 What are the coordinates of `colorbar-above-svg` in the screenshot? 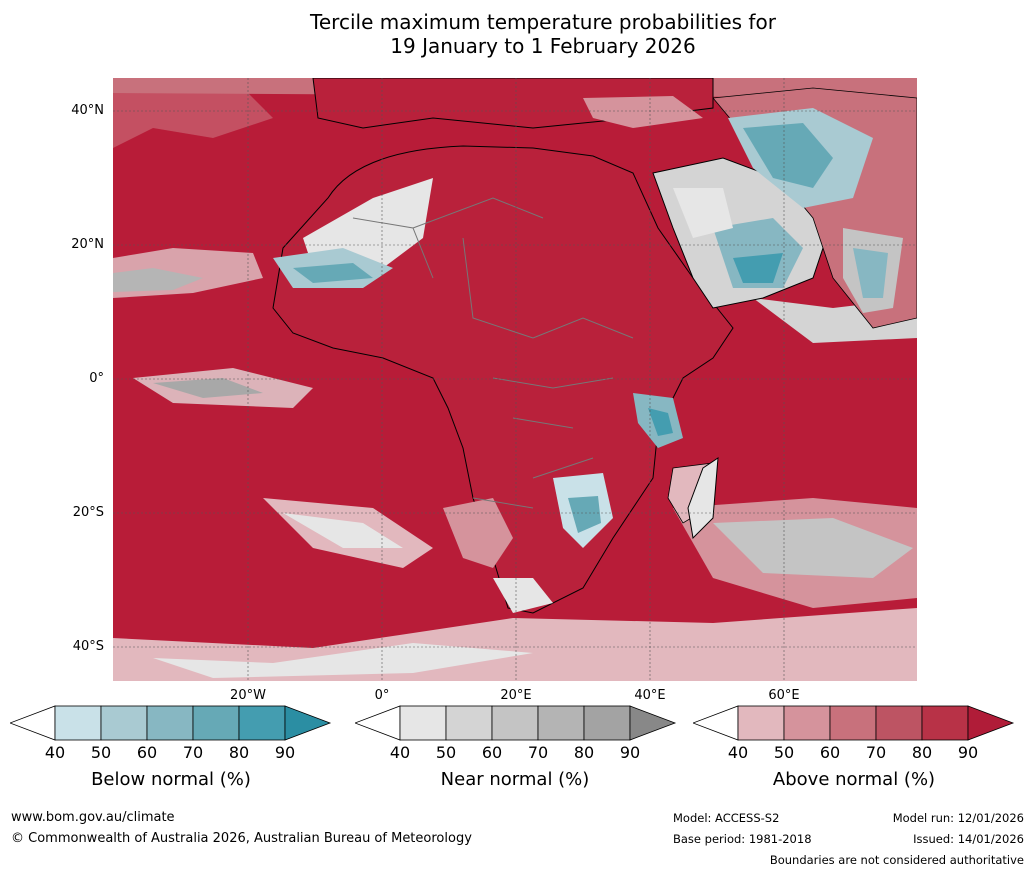 It's located at (854, 723).